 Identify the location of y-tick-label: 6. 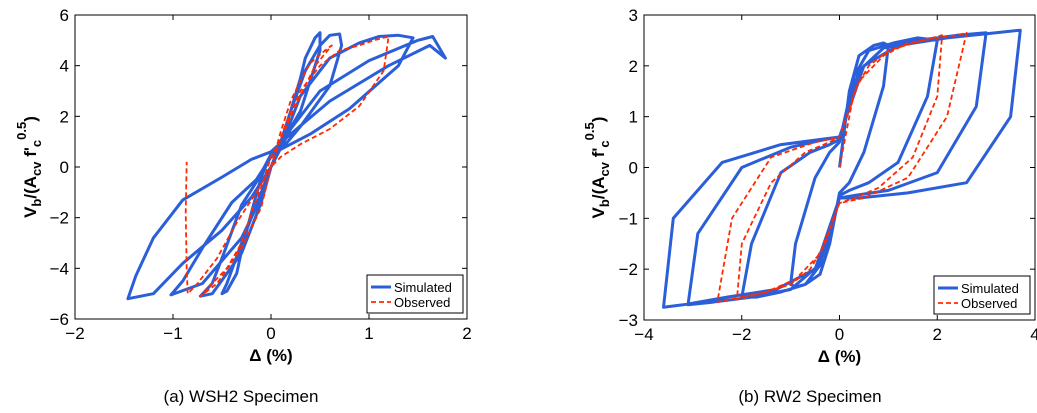
(64, 15).